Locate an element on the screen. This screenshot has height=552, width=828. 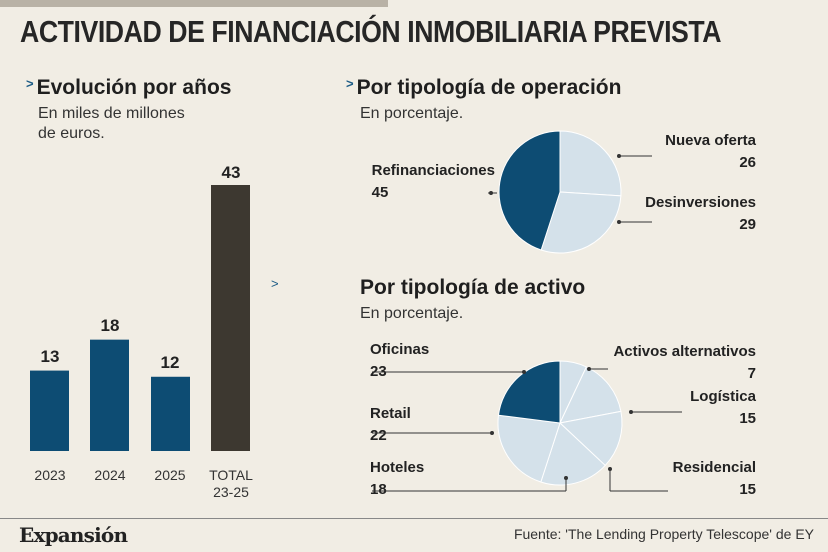
pie-label-logistica: Logística 15 is located at coordinates (723, 408).